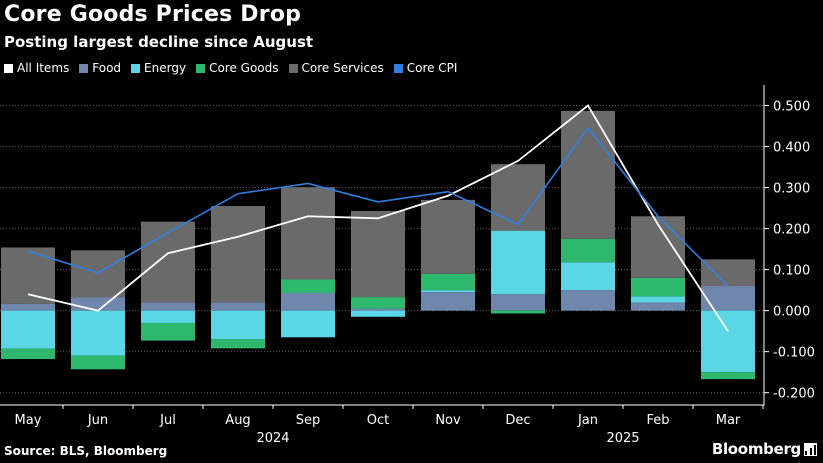  Describe the element at coordinates (810, 449) in the screenshot. I see `bloomberg-bars-icon` at that location.